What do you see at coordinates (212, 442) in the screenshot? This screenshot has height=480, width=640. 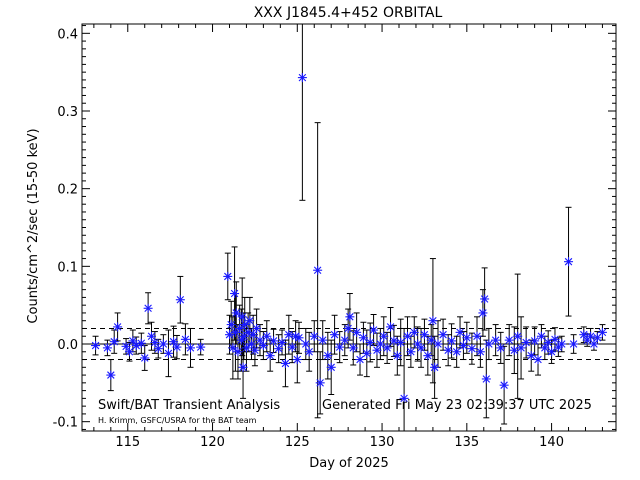 I see `x-tick-label: 120` at bounding box center [212, 442].